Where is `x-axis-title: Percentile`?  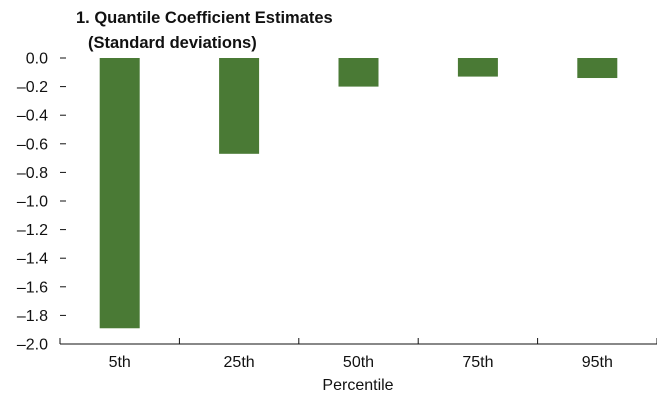 x-axis-title: Percentile is located at coordinates (357, 385).